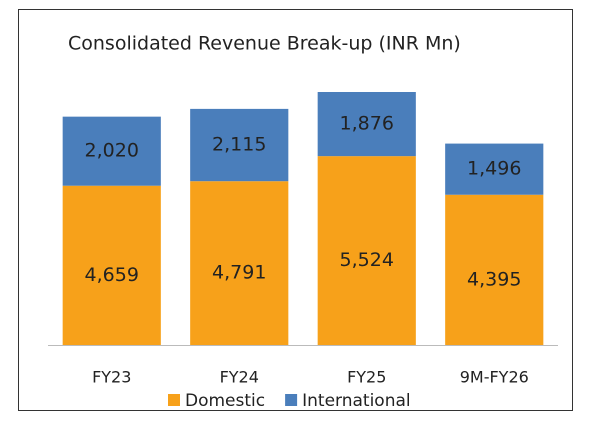  What do you see at coordinates (111, 377) in the screenshot?
I see `x-tick-label: FY23` at bounding box center [111, 377].